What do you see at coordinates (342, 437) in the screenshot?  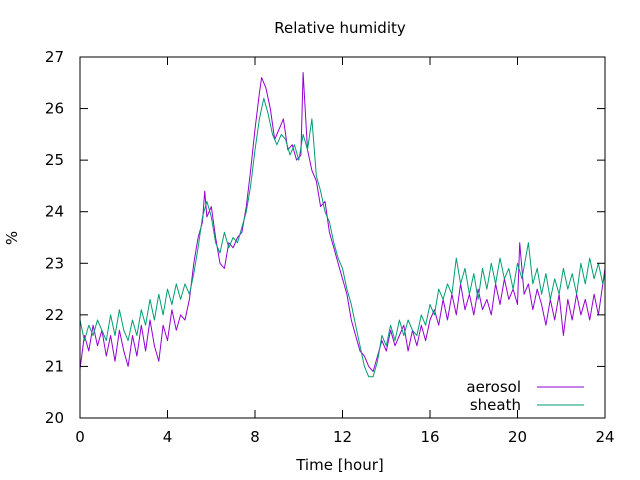 I see `x-tick-label: 12` at bounding box center [342, 437].